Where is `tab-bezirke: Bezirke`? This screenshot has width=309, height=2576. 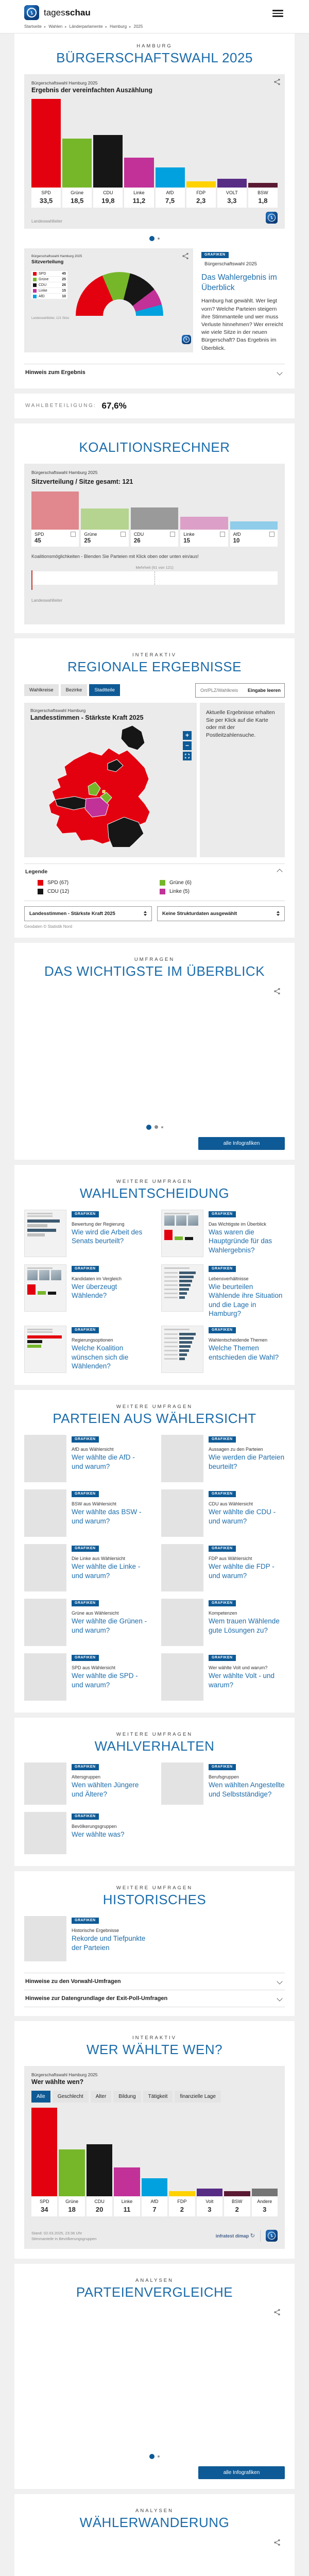
tab-bezirke: Bezirke is located at coordinates (74, 690).